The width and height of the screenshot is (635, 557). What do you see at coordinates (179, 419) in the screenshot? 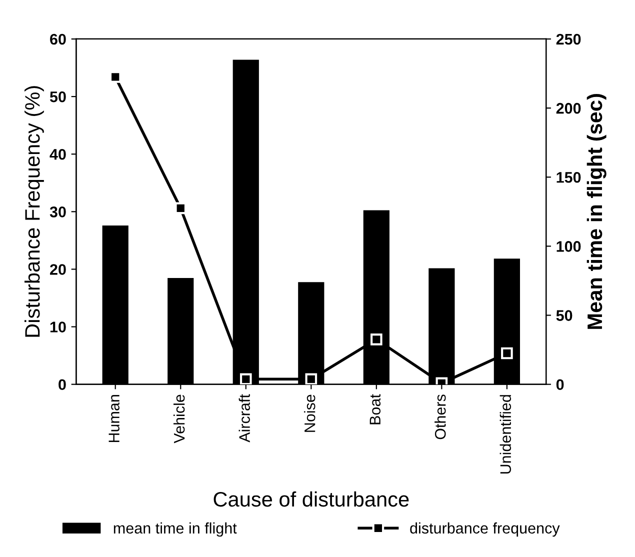
I see `x-tick-label: Vehicle` at bounding box center [179, 419].